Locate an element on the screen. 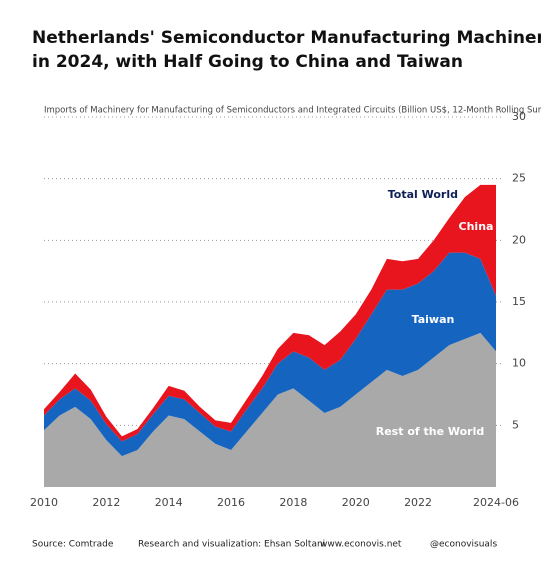  footer-source: Source: Comtrade is located at coordinates (73, 545).